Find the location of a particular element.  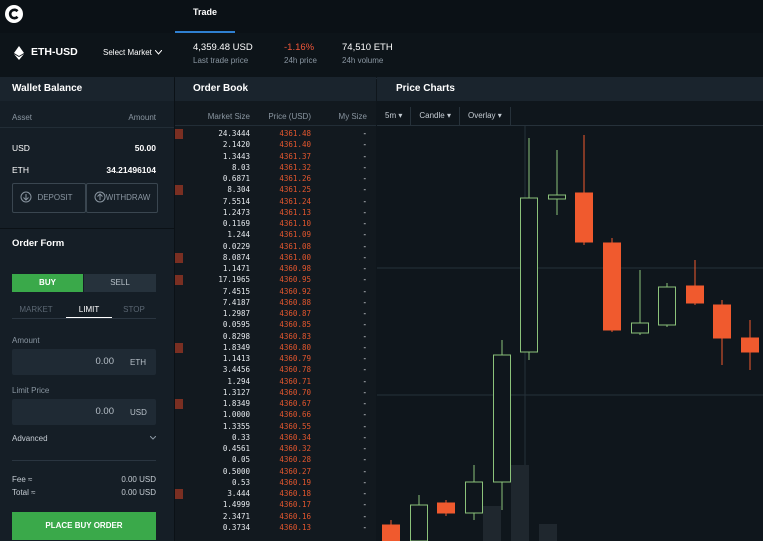

price: 4361.26 is located at coordinates (295, 178).